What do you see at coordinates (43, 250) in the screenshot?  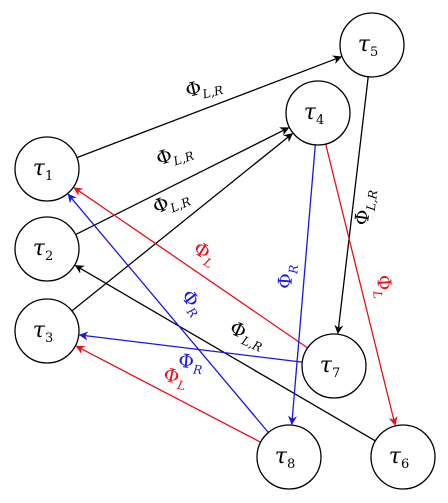 I see `node-label: τ2` at bounding box center [43, 250].